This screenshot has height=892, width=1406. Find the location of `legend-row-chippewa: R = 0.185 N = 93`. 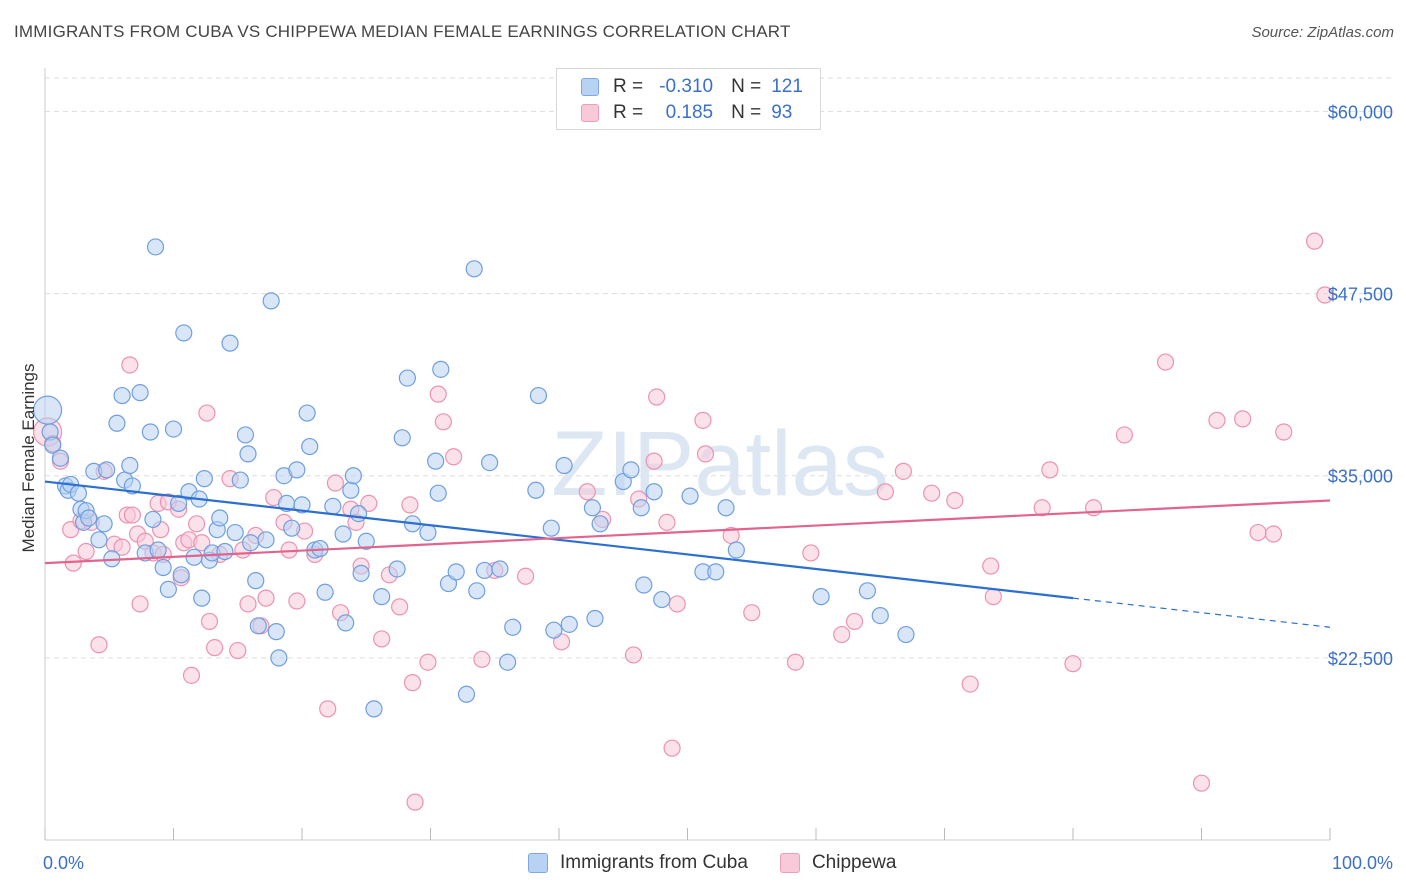

legend-row-chippewa: R = 0.185 N = 93 is located at coordinates (698, 113).